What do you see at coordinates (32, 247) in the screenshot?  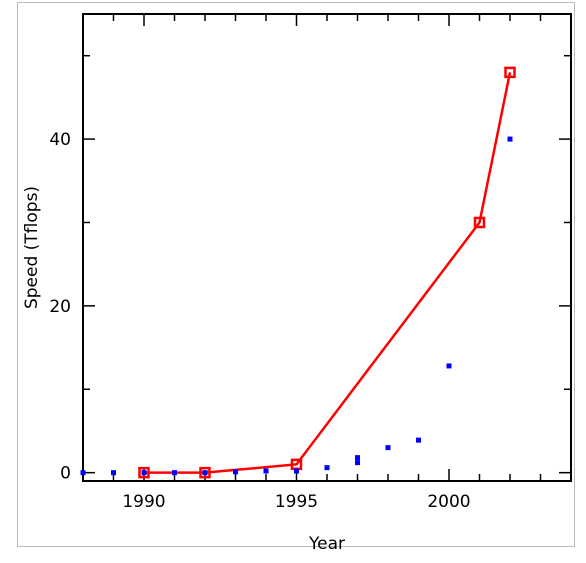 I see `y-axis-title: Speed (Tflops)` at bounding box center [32, 247].